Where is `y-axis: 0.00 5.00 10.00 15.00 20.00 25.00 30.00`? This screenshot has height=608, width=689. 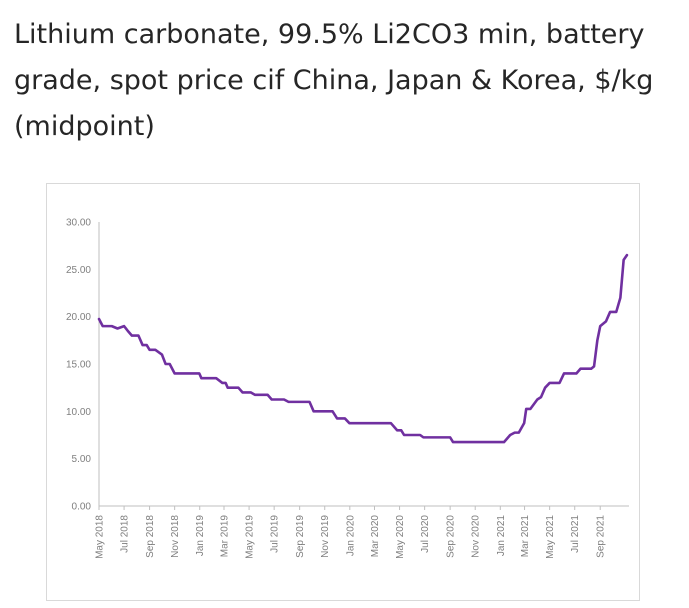
y-axis: 0.00 5.00 10.00 15.00 20.00 25.00 30.00 is located at coordinates (83, 365).